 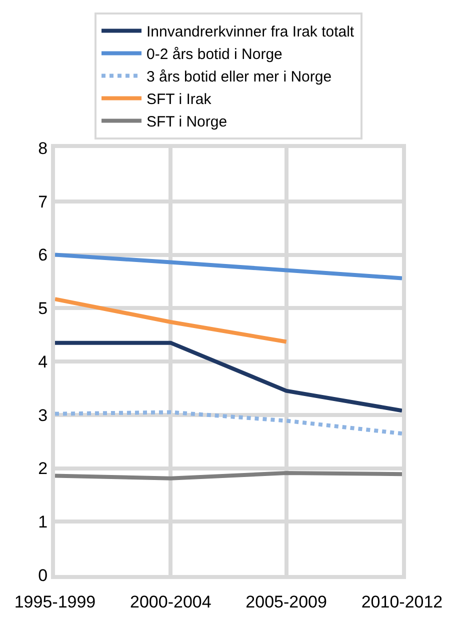 What do you see at coordinates (43, 202) in the screenshot?
I see `y-tick-label: 7` at bounding box center [43, 202].